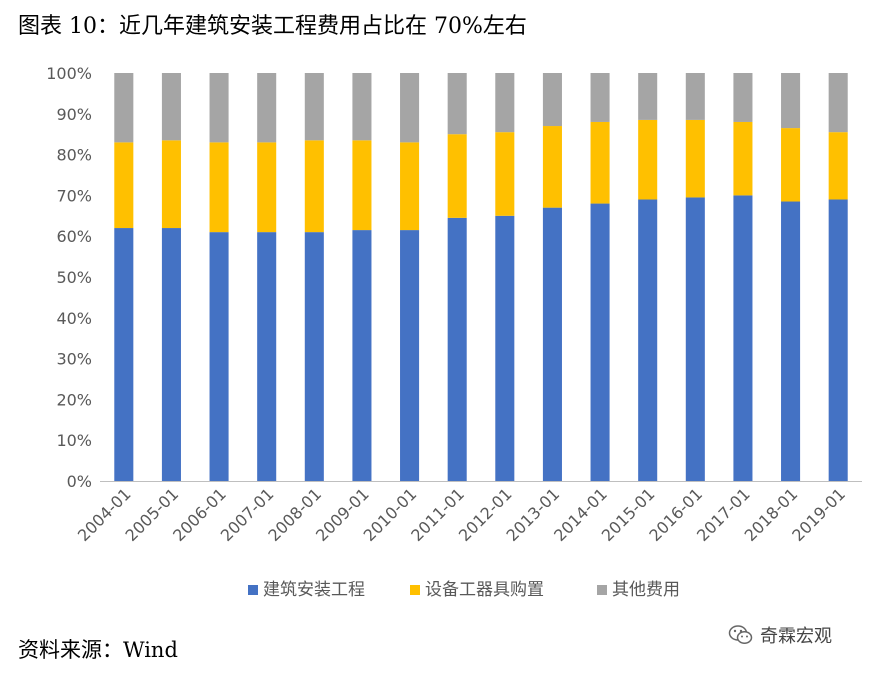 This screenshot has height=675, width=881. What do you see at coordinates (74, 114) in the screenshot?
I see `y-tick-label: 90%` at bounding box center [74, 114].